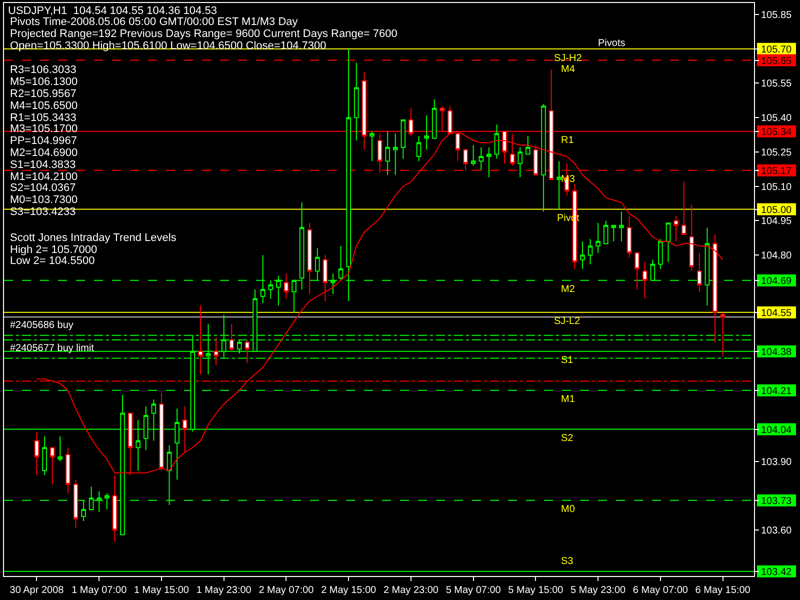  What do you see at coordinates (568, 69) in the screenshot?
I see `ref-line-label: M4` at bounding box center [568, 69].